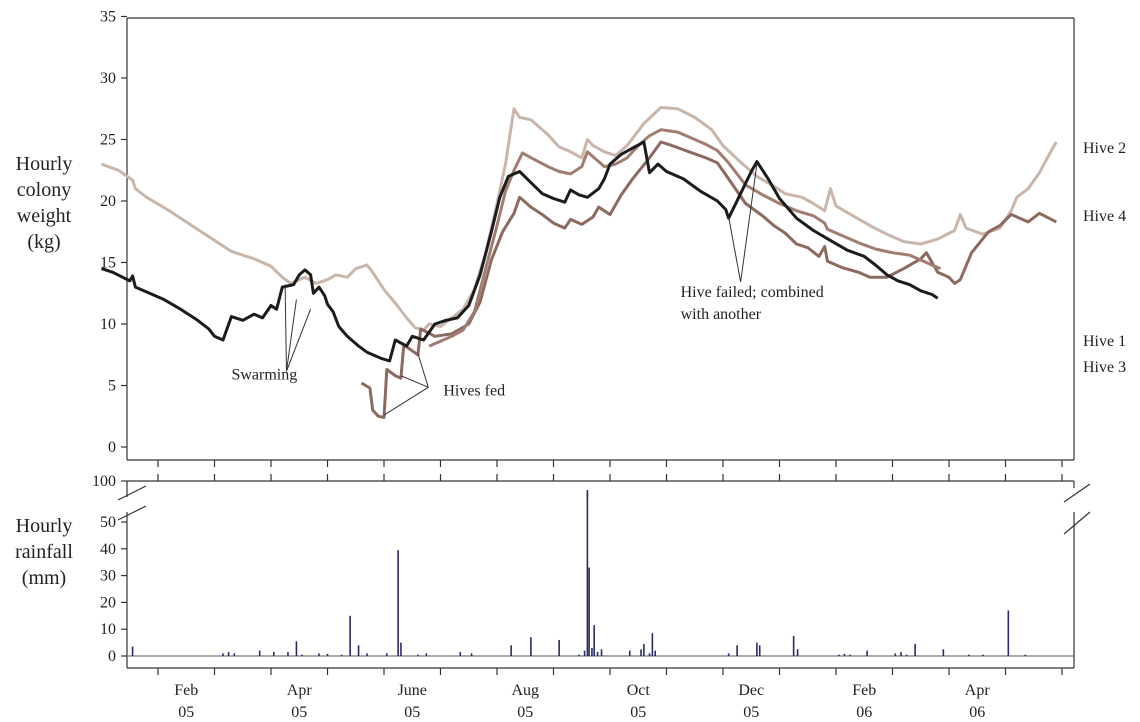 The width and height of the screenshot is (1140, 722). What do you see at coordinates (44, 190) in the screenshot?
I see `weight-y-label-line: colony` at bounding box center [44, 190].